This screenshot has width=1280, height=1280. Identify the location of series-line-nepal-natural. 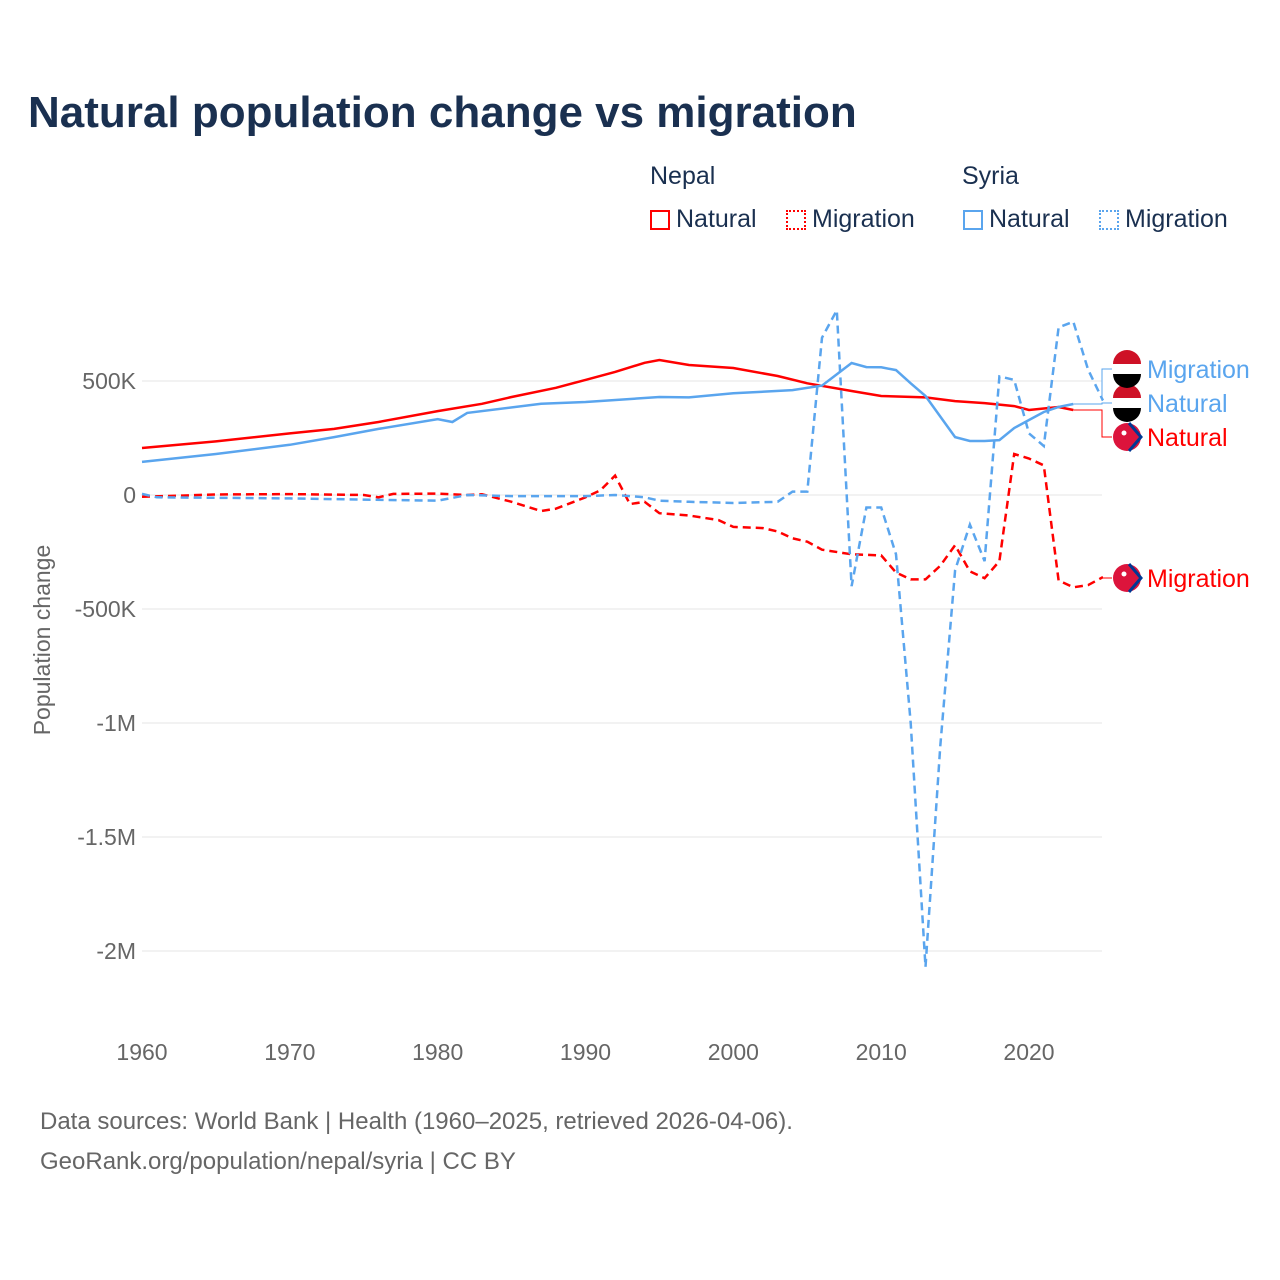
(607, 404).